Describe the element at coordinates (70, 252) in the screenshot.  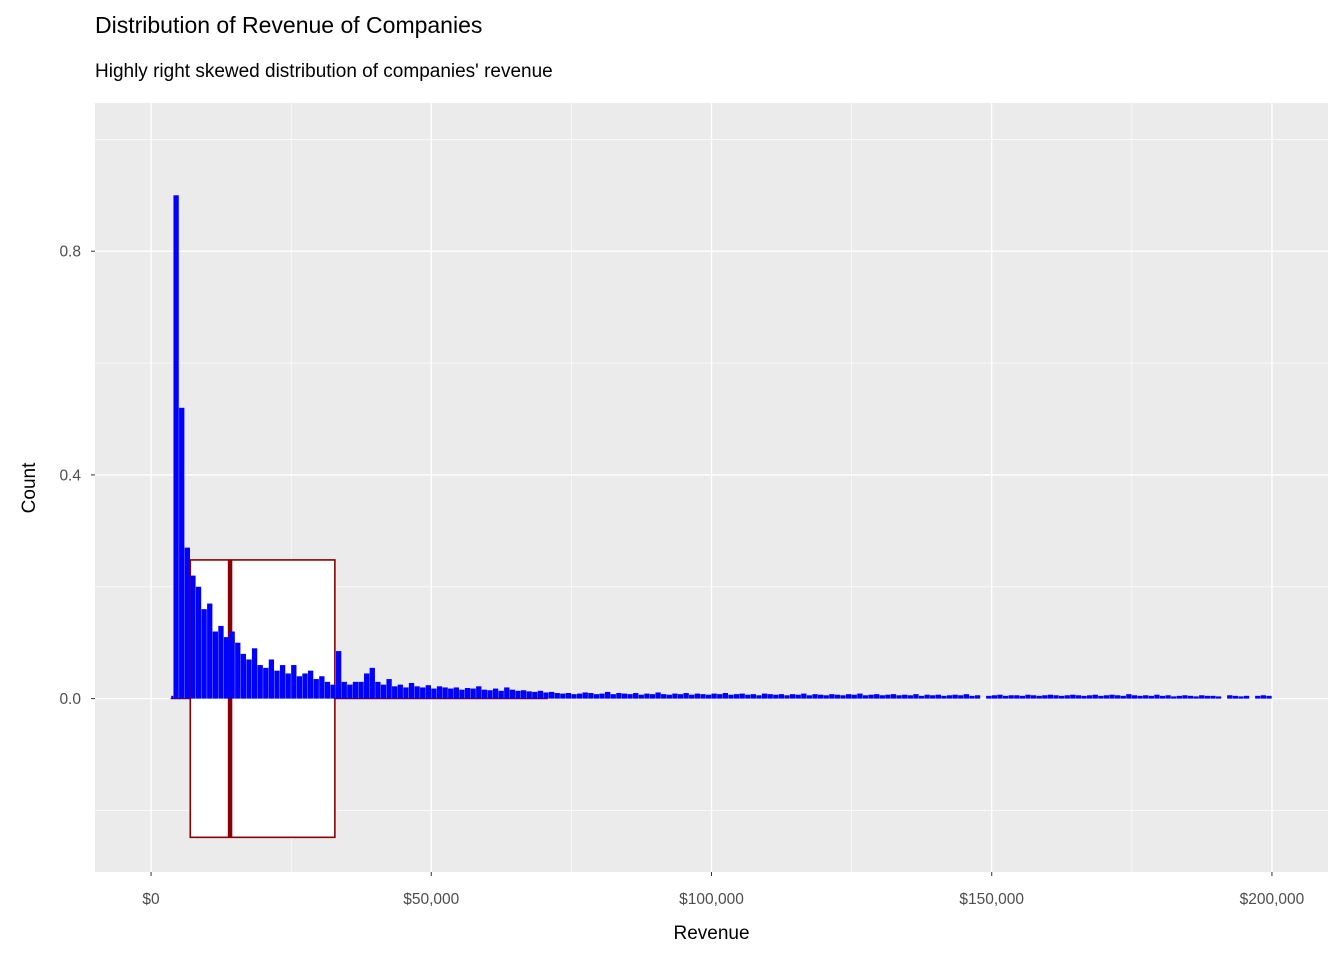
I see `y-tick-label: 0.8` at that location.